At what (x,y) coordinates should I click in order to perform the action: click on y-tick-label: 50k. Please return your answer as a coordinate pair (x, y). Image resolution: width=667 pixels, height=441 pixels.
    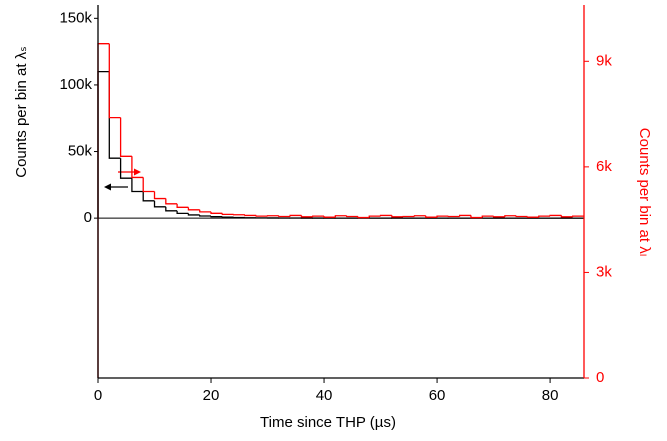
    Looking at the image, I should click on (80, 151).